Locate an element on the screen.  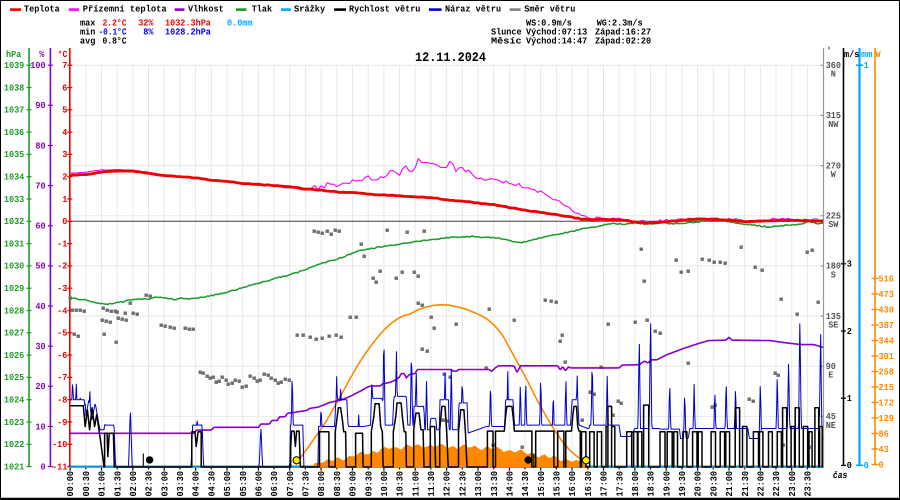
svg-text: 516 is located at coordinates (886, 278).